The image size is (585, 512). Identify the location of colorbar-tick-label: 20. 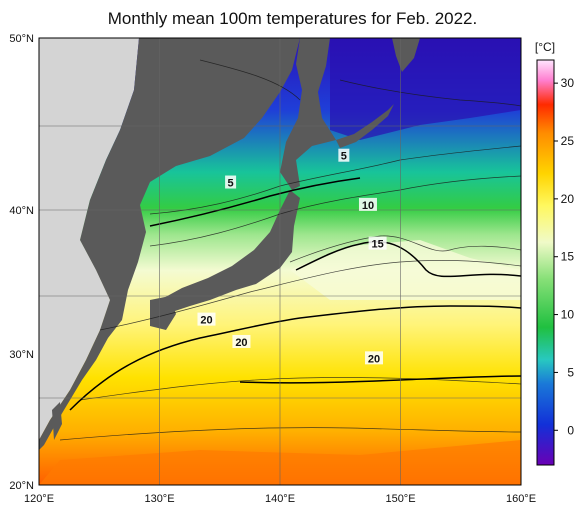
(568, 199).